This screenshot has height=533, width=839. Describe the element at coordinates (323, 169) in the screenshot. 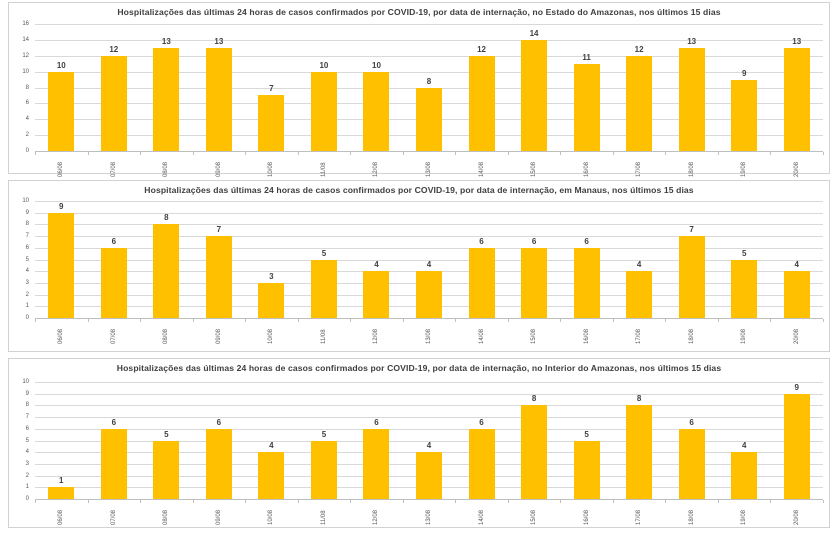

I see `x-axis-category-label: 11/08` at that location.